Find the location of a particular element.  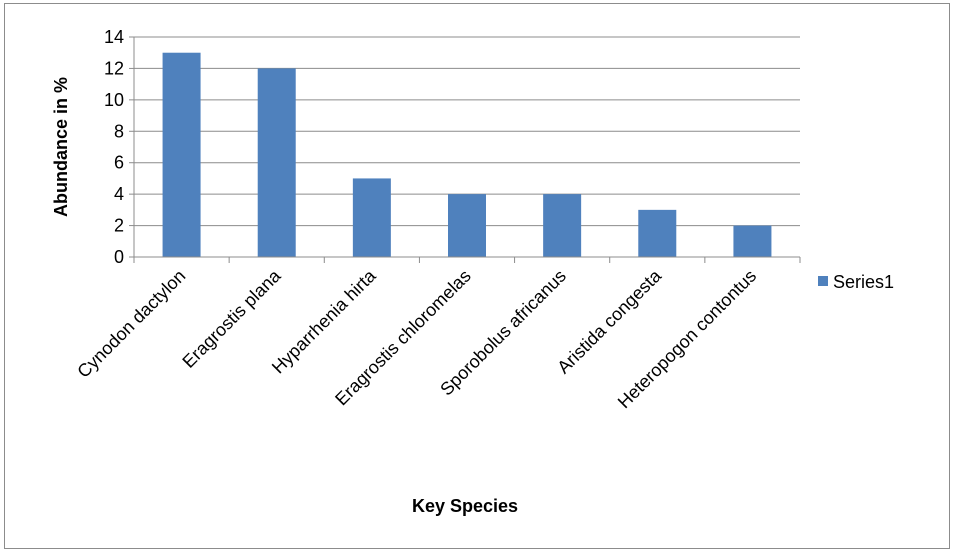

x-tick-label: Aristida congesta is located at coordinates (609, 321).